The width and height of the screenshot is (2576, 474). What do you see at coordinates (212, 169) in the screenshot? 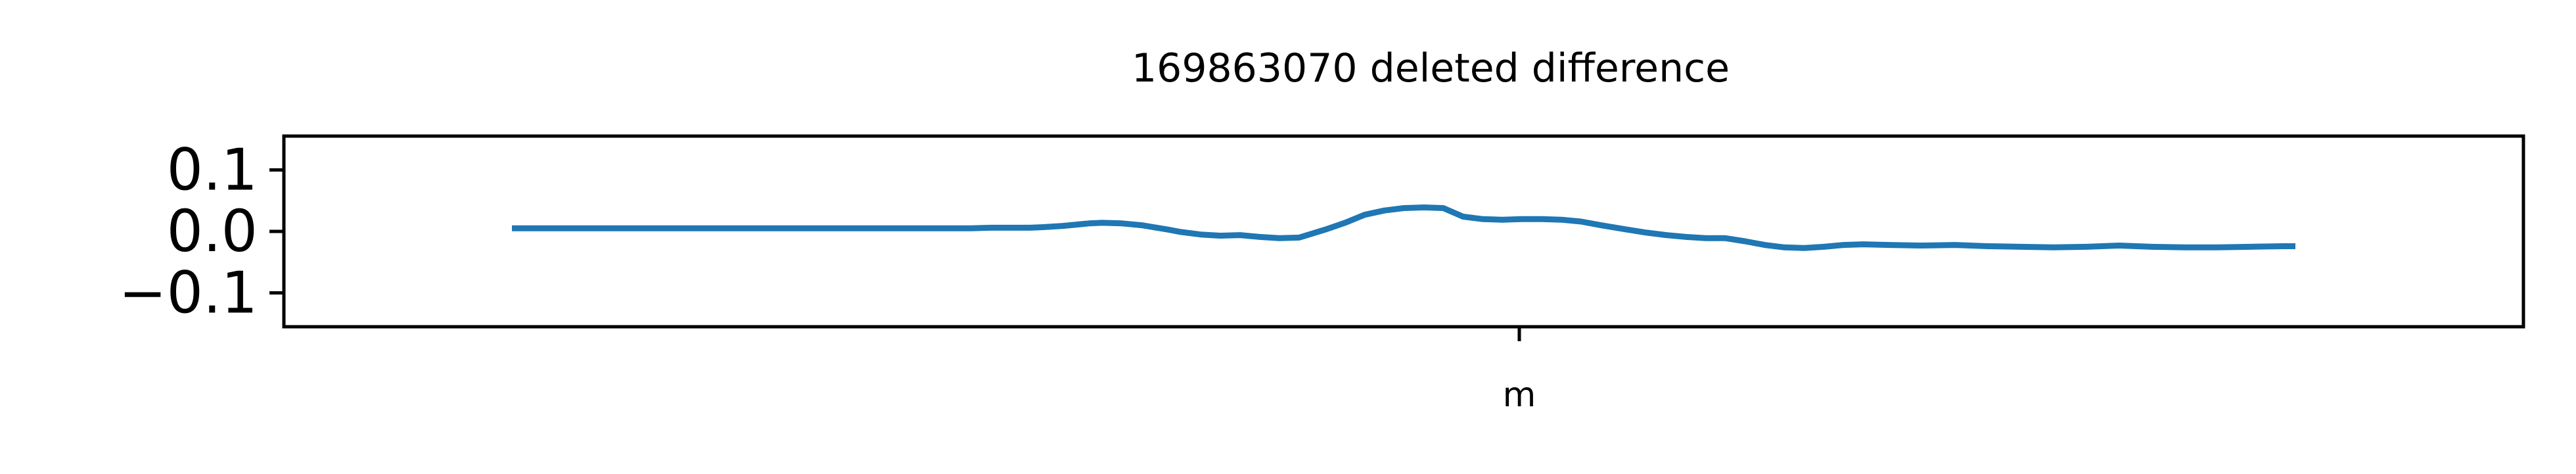
I see `y-tick-label-0: 0.1` at bounding box center [212, 169].